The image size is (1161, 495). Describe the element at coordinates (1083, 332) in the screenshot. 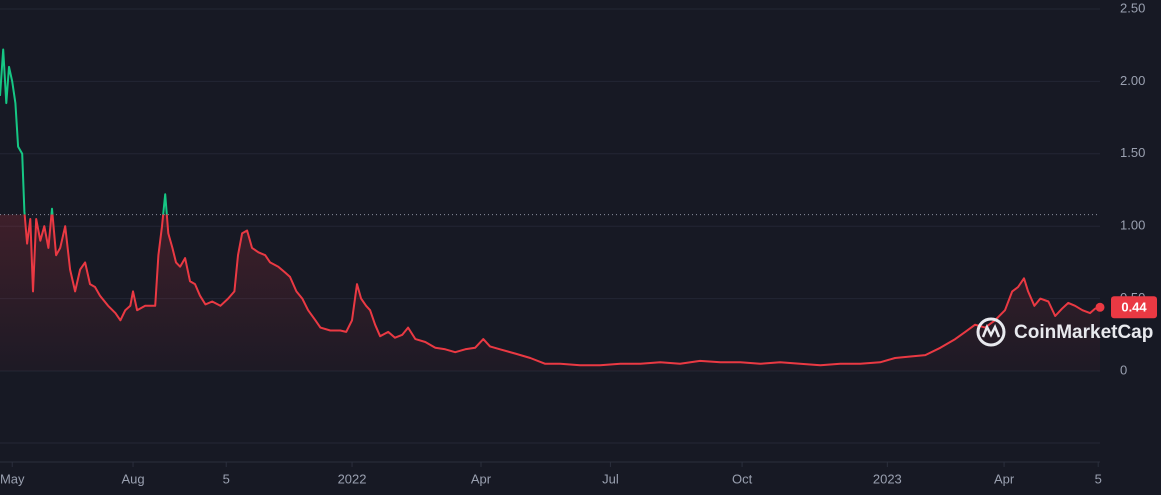

I see `watermark-text: CoinMarketCap` at that location.